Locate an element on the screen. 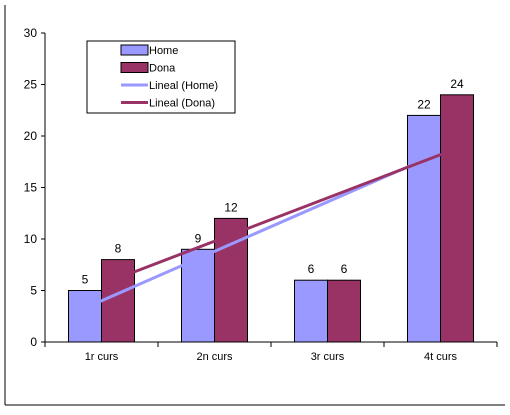 This screenshot has height=415, width=510. y-tick-label: 0 is located at coordinates (33, 342).